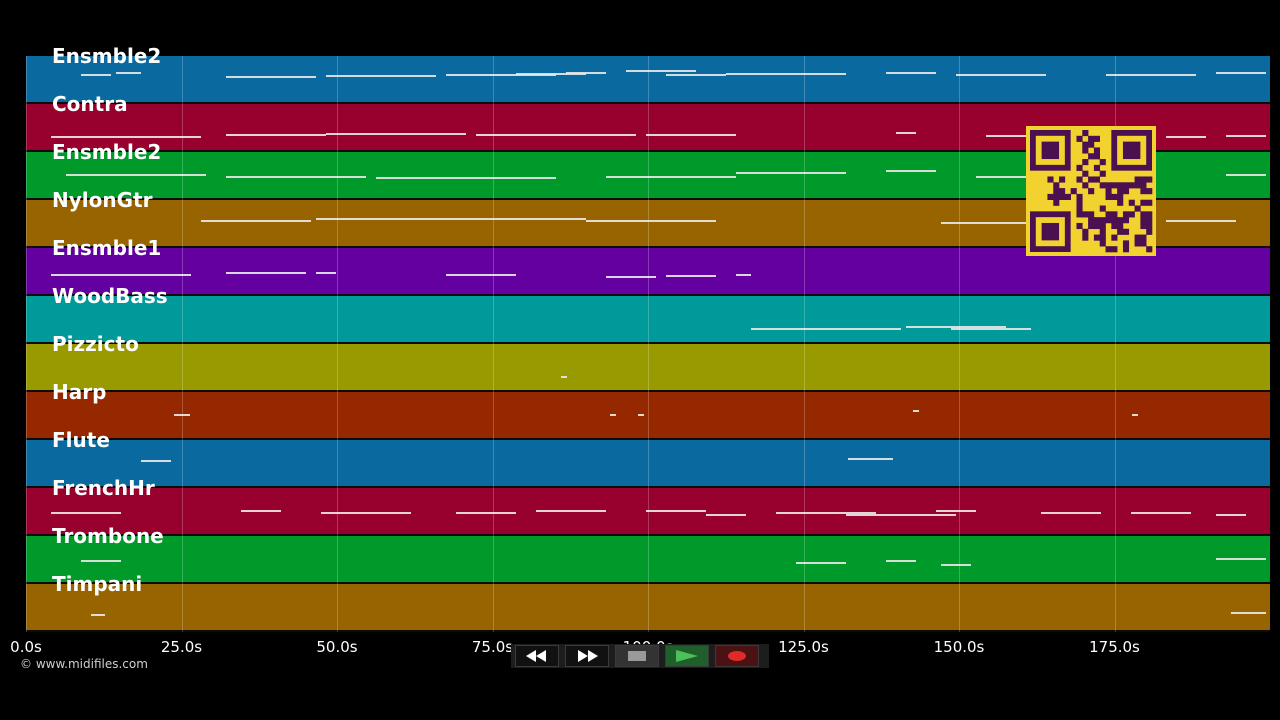 This screenshot has height=720, width=1280. Describe the element at coordinates (95, 344) in the screenshot. I see `track-label: Pizzicto` at that location.